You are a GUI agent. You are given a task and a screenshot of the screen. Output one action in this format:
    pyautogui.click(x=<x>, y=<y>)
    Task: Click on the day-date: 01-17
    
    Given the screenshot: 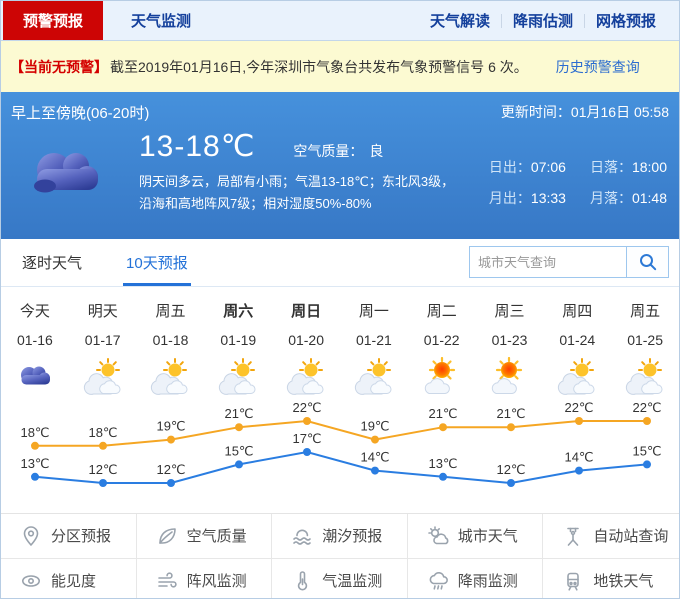 What is the action you would take?
    pyautogui.click(x=102, y=340)
    